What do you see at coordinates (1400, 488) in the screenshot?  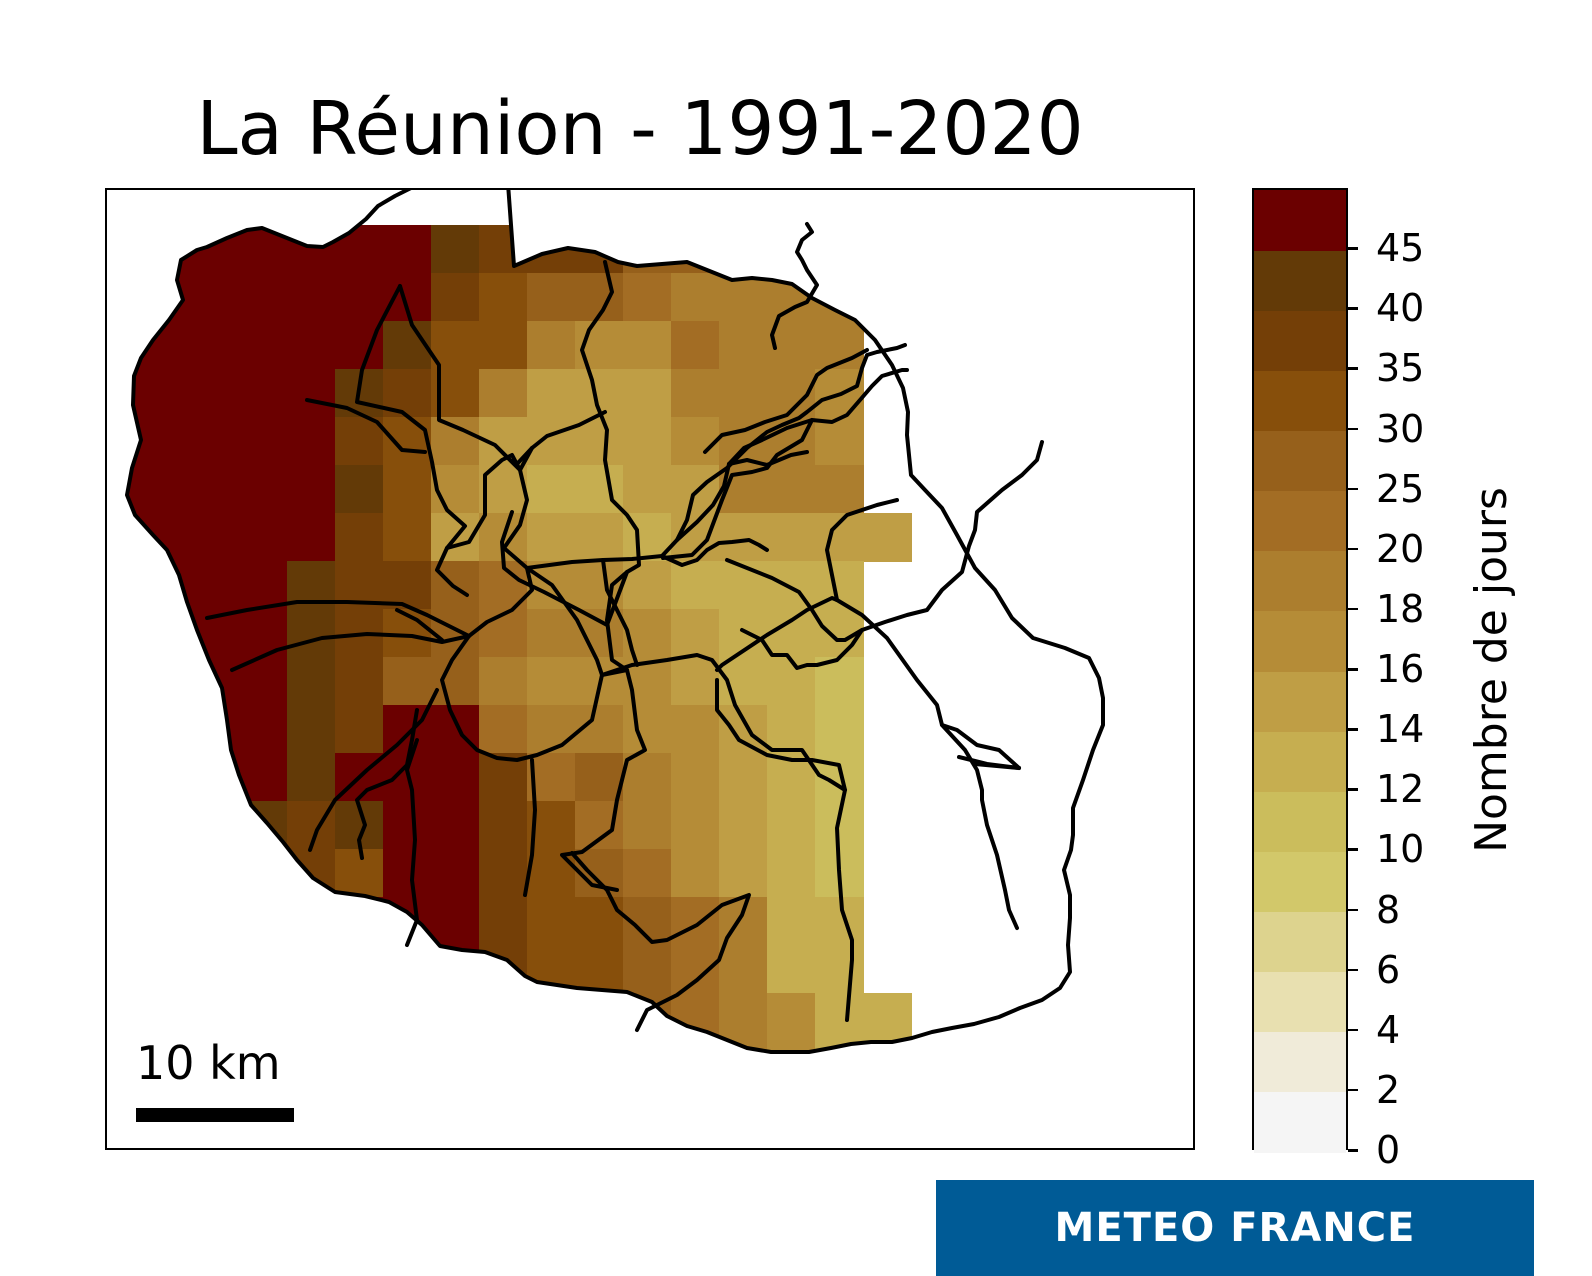 I see `colorbar-tick-label: 25` at bounding box center [1400, 488].